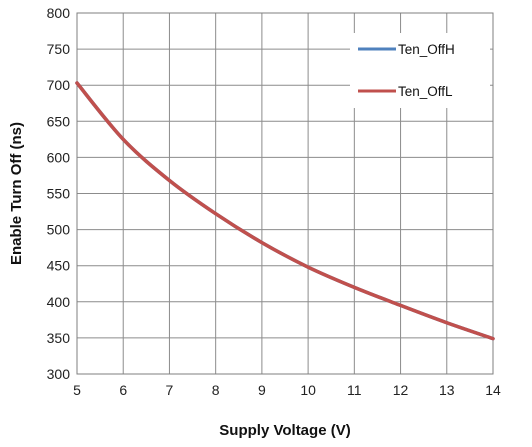 Image resolution: width=532 pixels, height=447 pixels. I want to click on x-tick-label: 8, so click(216, 390).